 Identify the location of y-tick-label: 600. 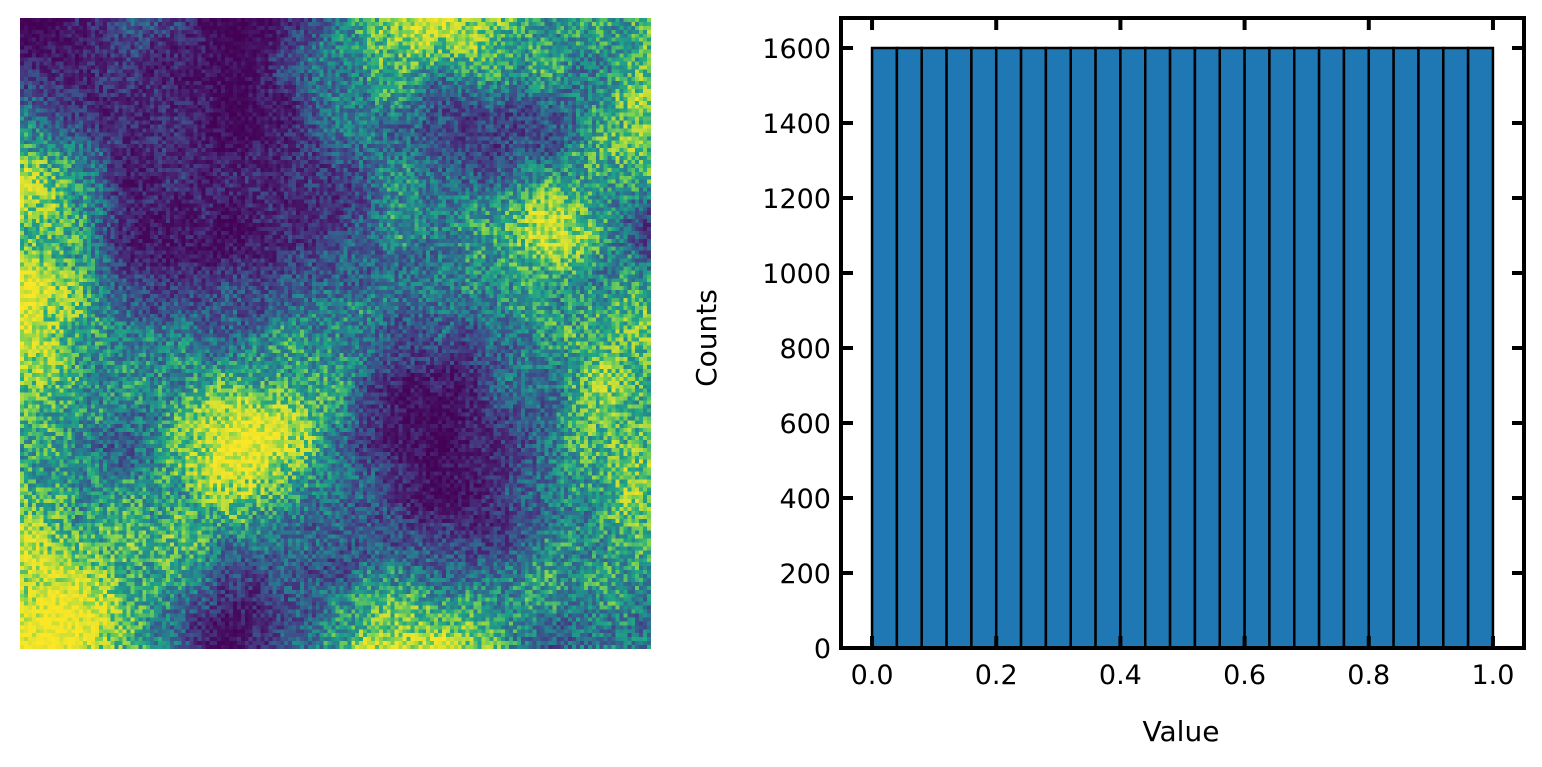
(805, 424).